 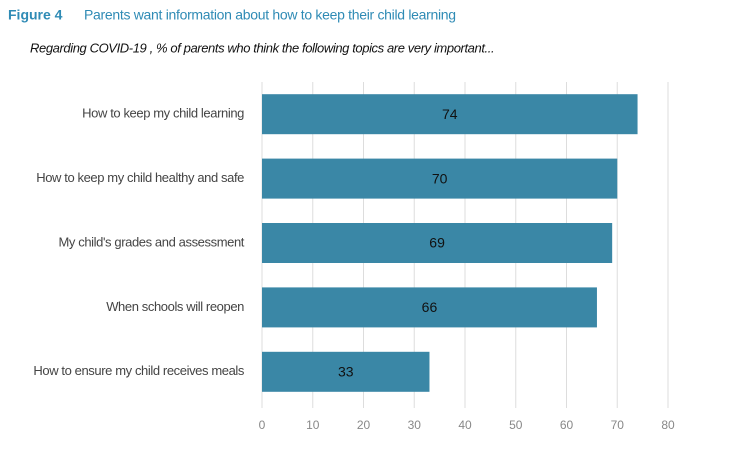 What do you see at coordinates (567, 425) in the screenshot?
I see `x-tick-label: 60` at bounding box center [567, 425].